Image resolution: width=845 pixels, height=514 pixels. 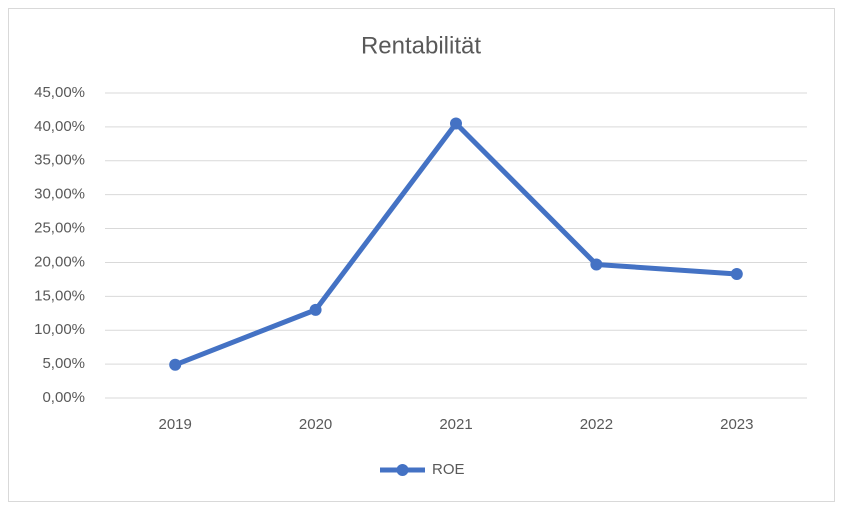 I want to click on legend-label: ROE, so click(x=448, y=469).